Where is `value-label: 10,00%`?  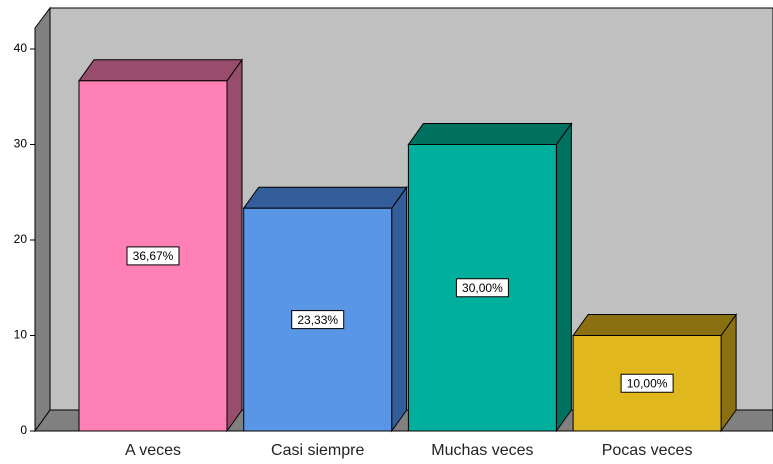 value-label: 10,00% is located at coordinates (647, 383).